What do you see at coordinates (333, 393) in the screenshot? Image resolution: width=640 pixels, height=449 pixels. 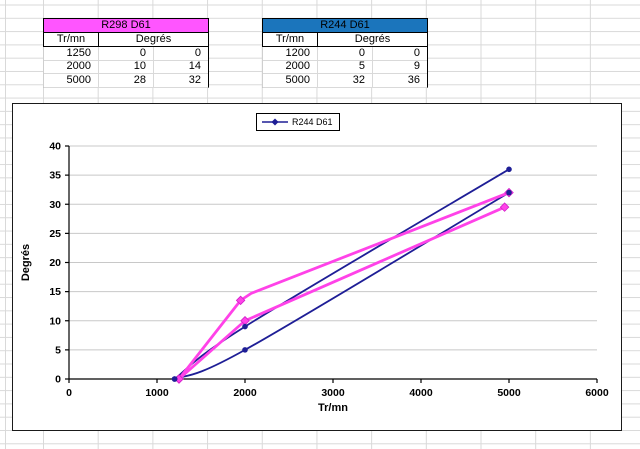 I see `x-tick-label: 3000` at bounding box center [333, 393].